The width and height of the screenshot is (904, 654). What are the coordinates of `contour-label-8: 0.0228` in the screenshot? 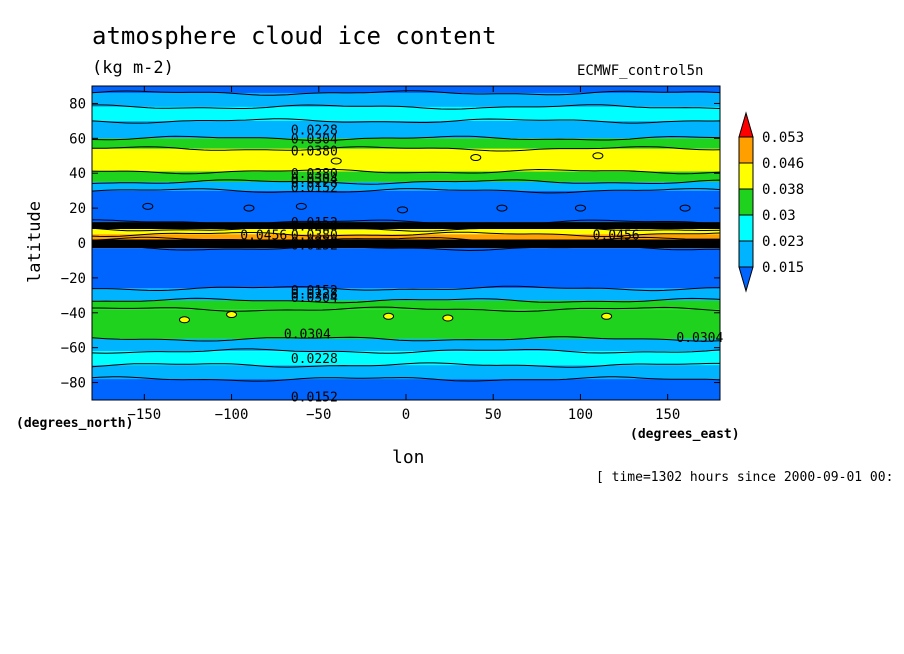 It's located at (314, 227).